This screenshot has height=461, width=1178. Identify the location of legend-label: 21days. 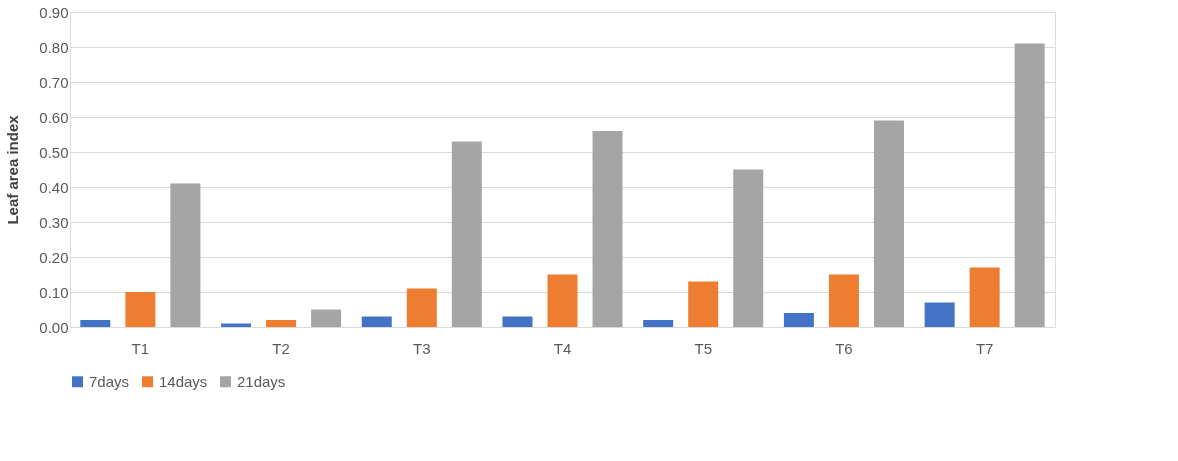
(261, 381).